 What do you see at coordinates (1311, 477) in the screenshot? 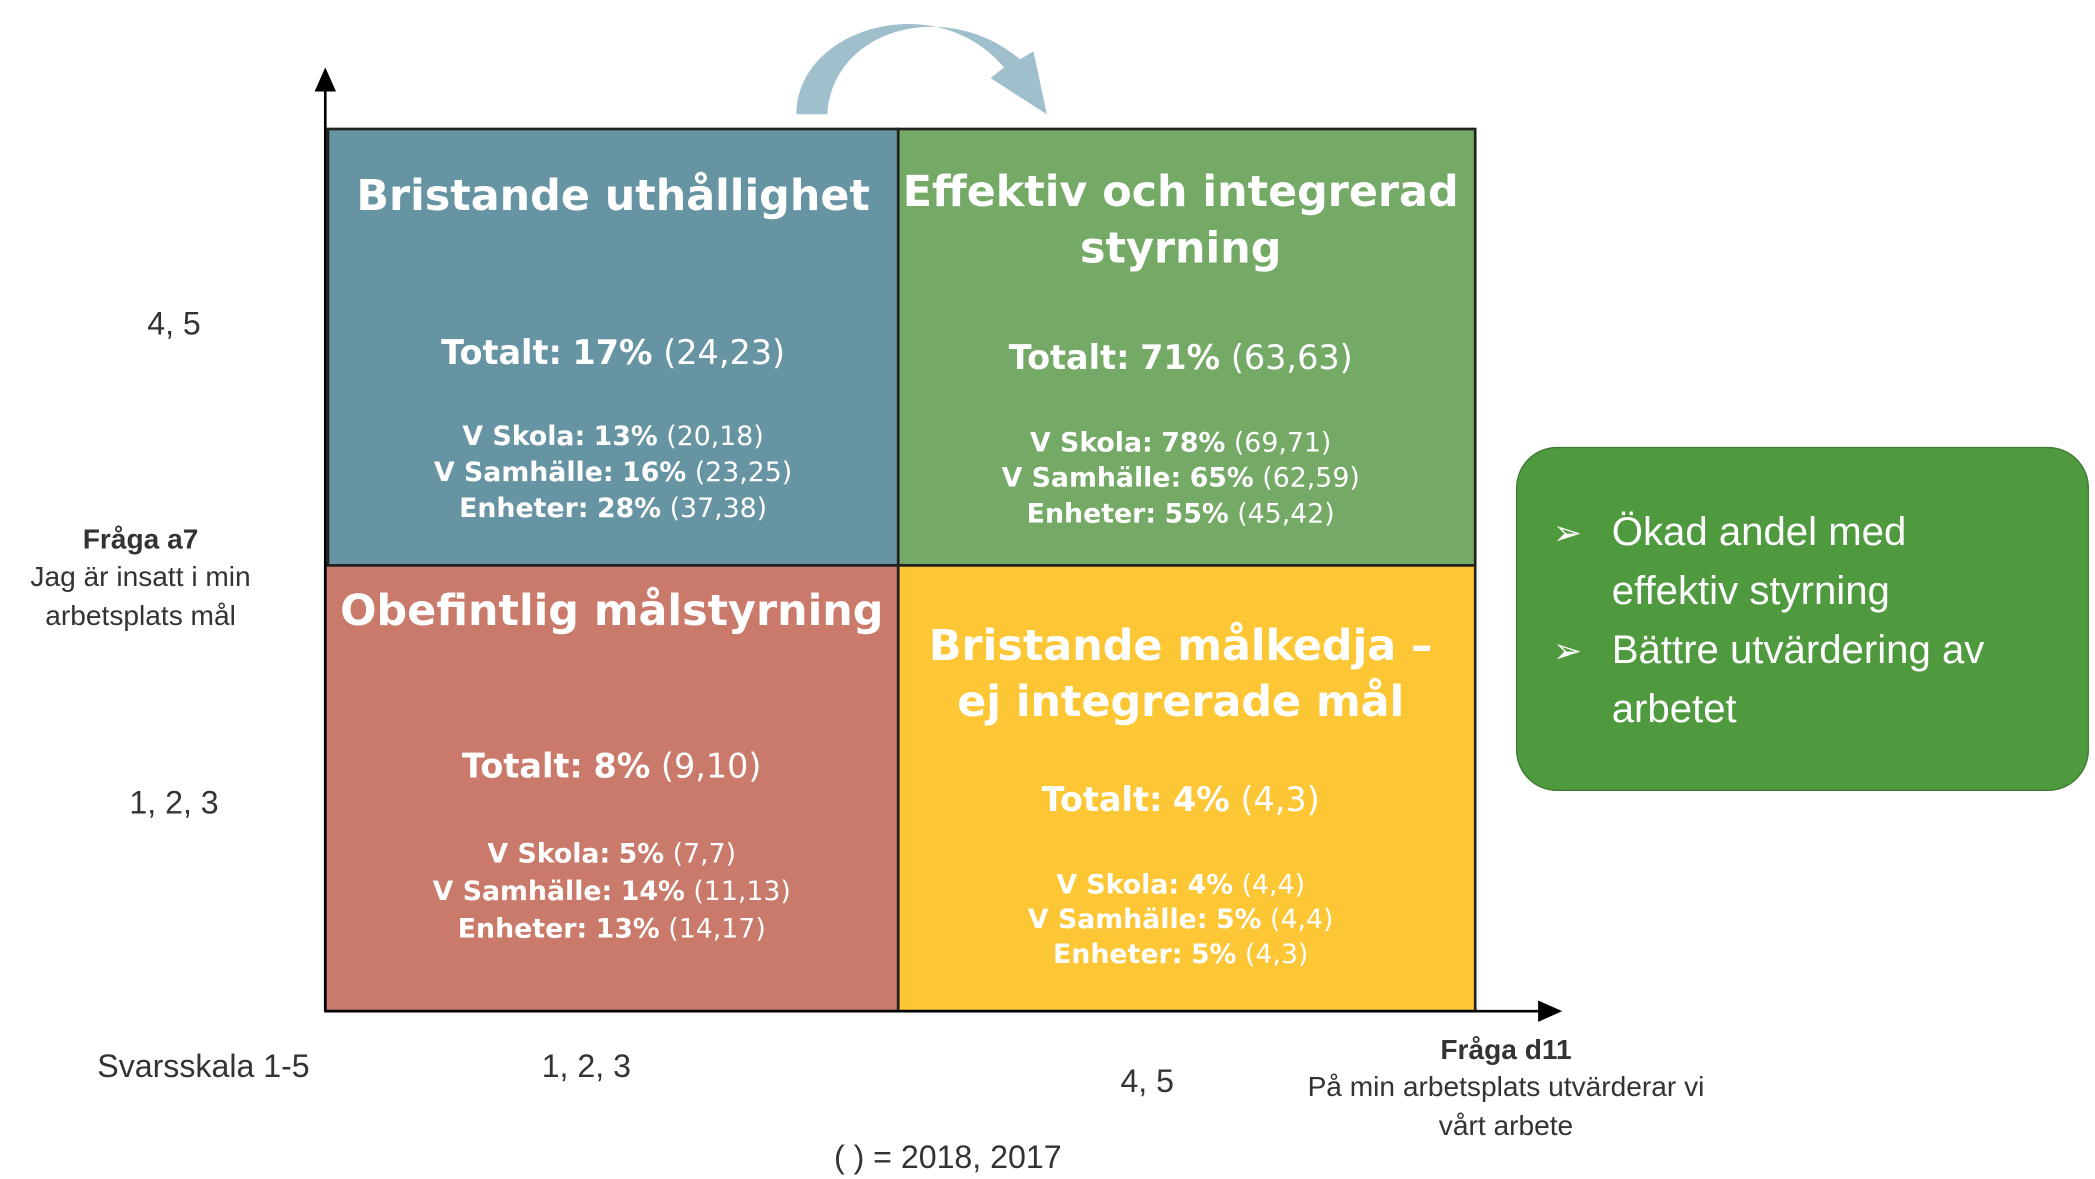
I see `previous: (62,59)` at bounding box center [1311, 477].